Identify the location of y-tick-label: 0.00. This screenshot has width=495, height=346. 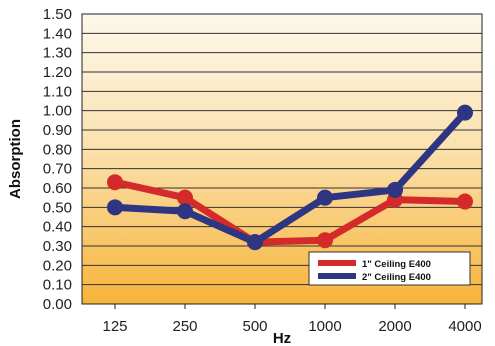
(57, 304).